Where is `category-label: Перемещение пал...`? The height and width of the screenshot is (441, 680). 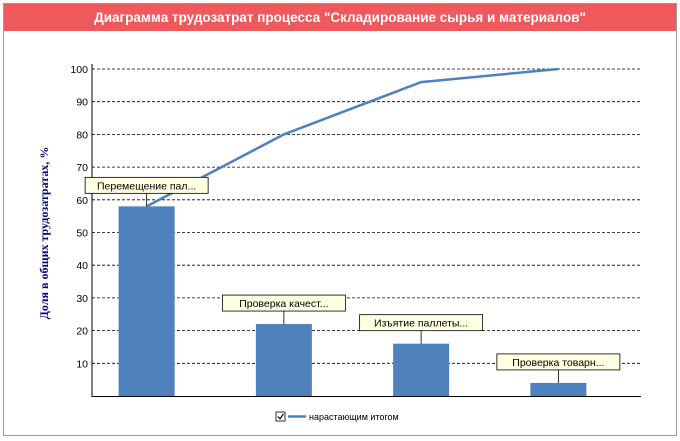 category-label: Перемещение пал... is located at coordinates (146, 186).